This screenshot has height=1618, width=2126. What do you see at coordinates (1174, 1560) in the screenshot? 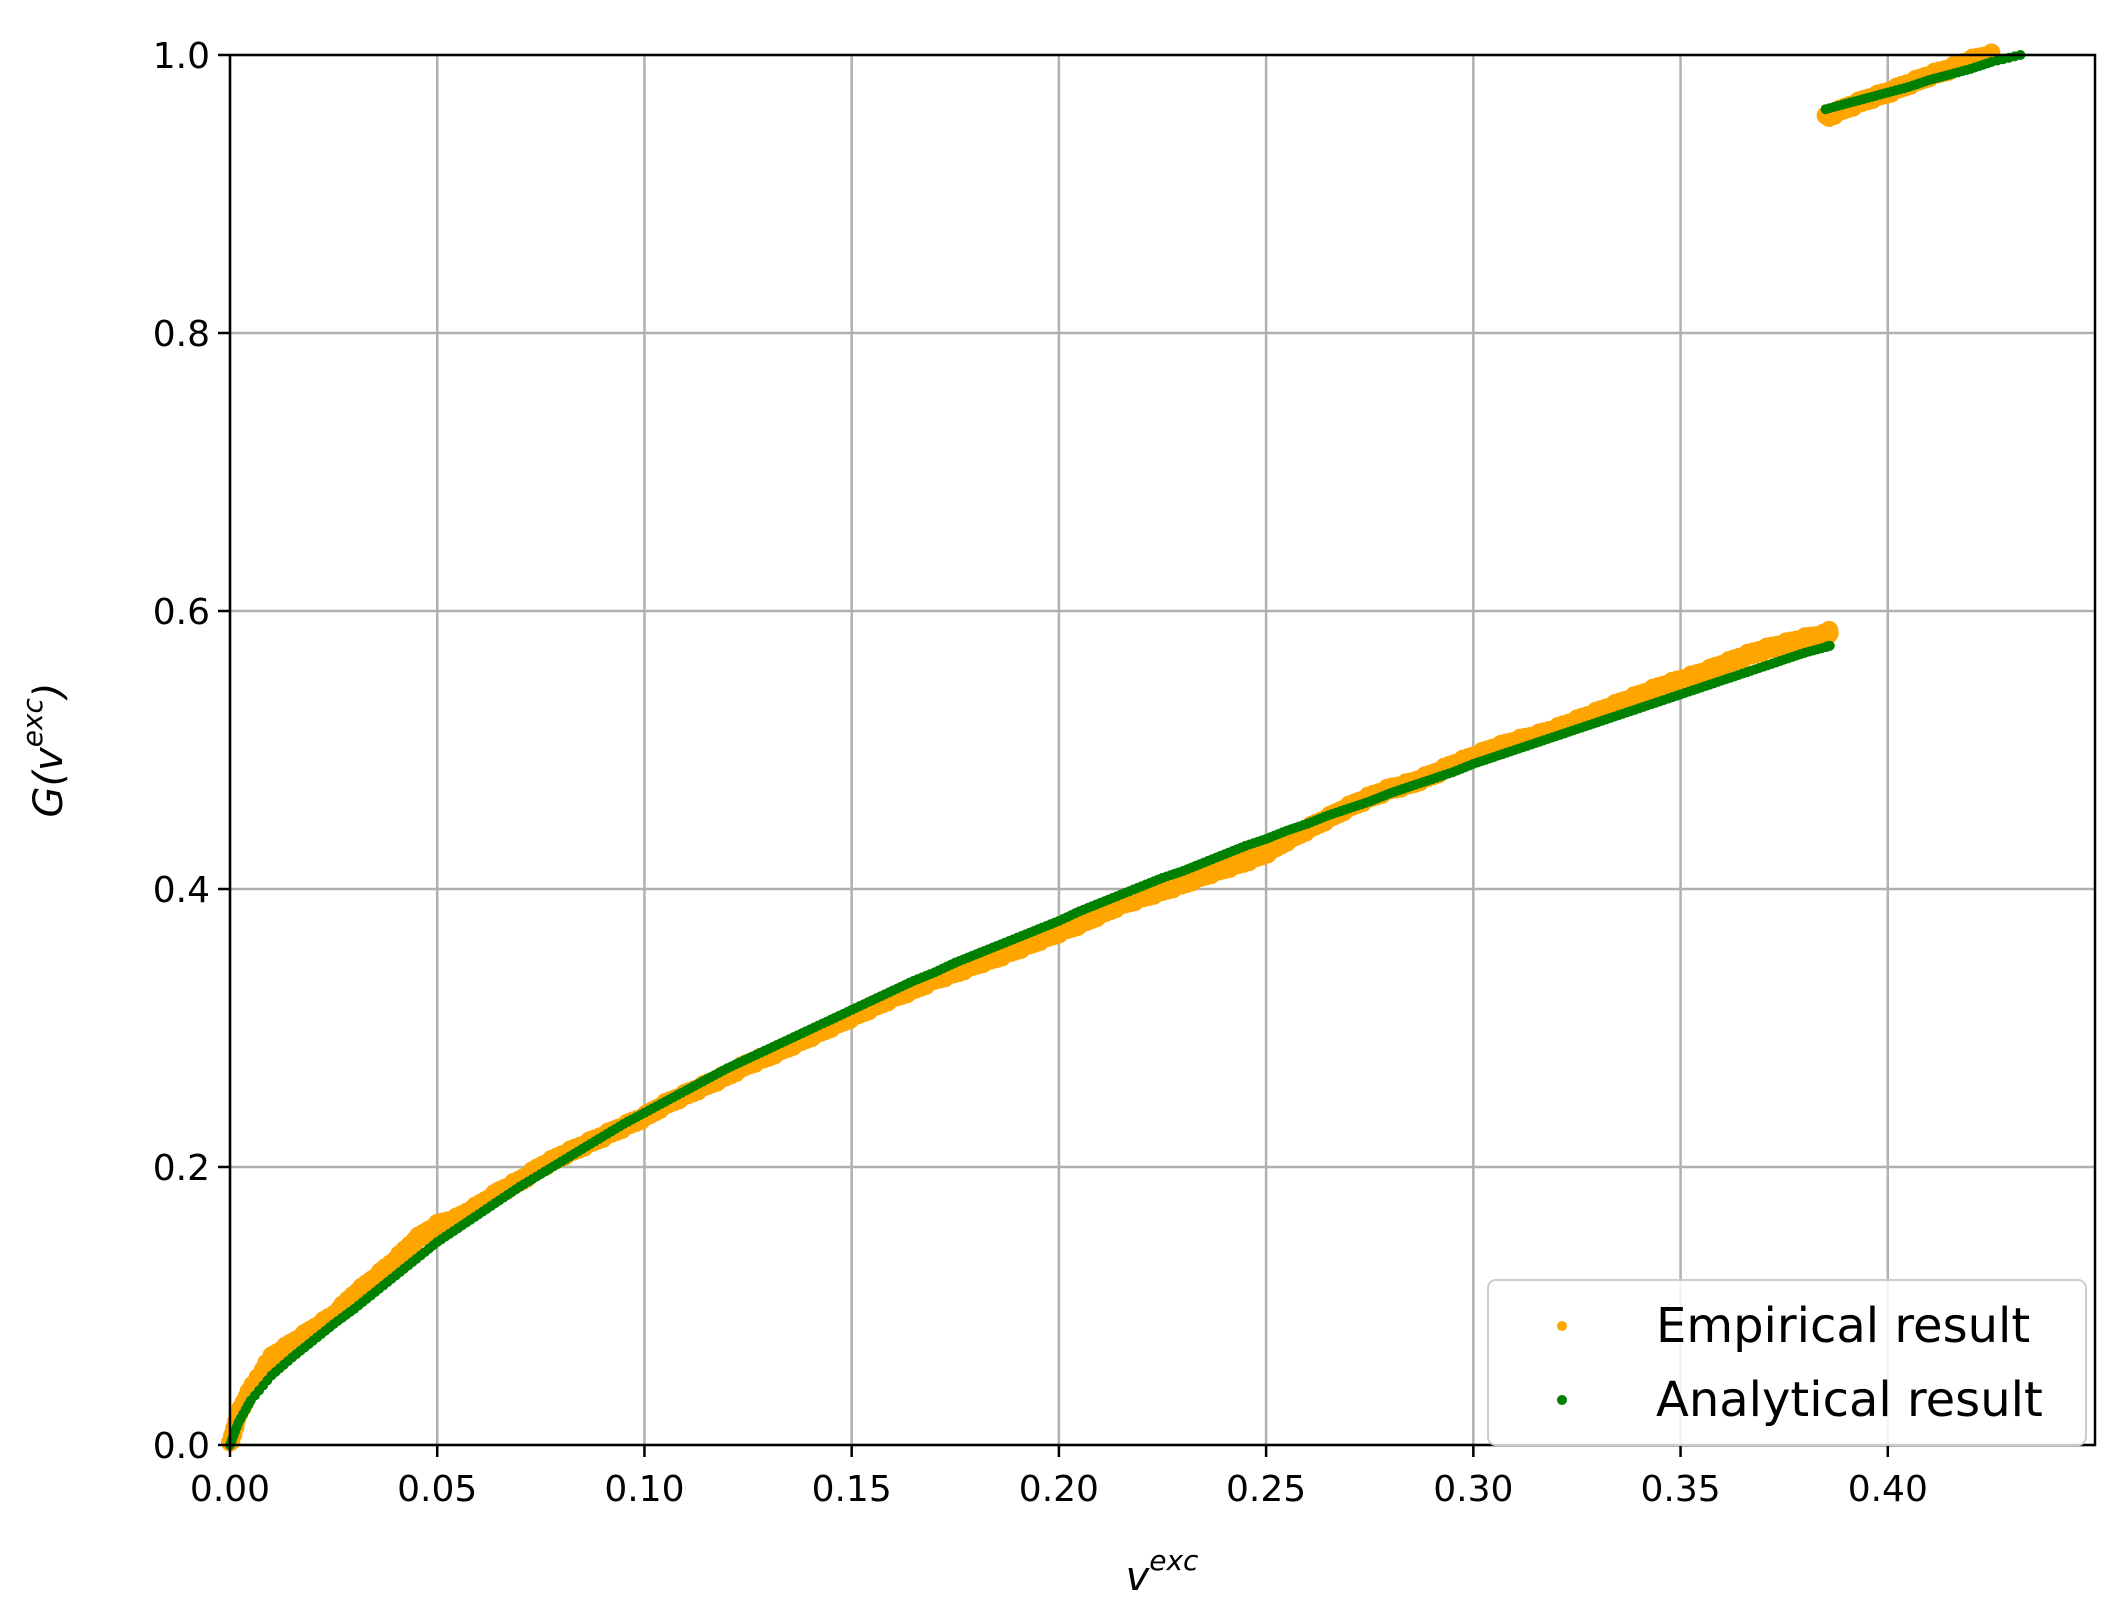
I see `x-axis-label-superscript: exc` at bounding box center [1174, 1560].